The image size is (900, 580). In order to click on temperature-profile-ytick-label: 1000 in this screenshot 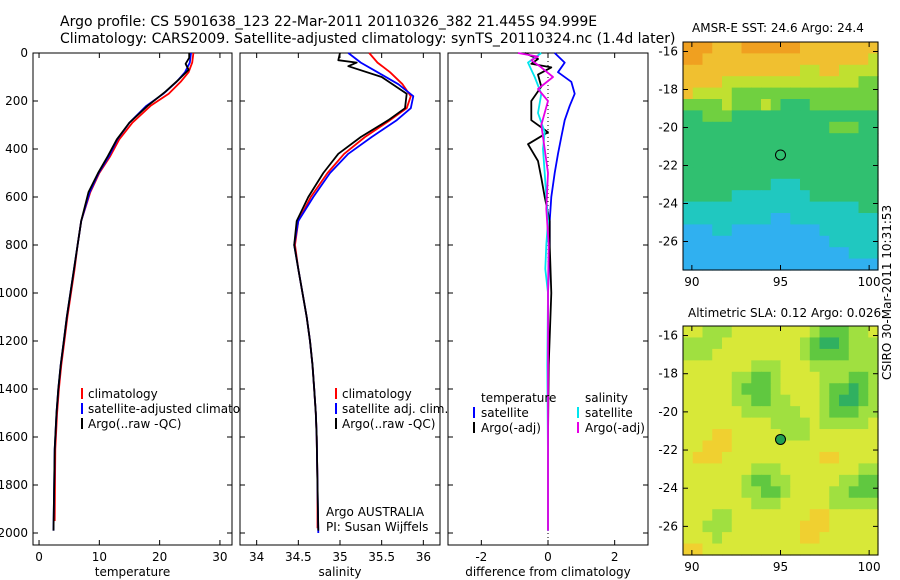, I will do `click(14, 293)`.